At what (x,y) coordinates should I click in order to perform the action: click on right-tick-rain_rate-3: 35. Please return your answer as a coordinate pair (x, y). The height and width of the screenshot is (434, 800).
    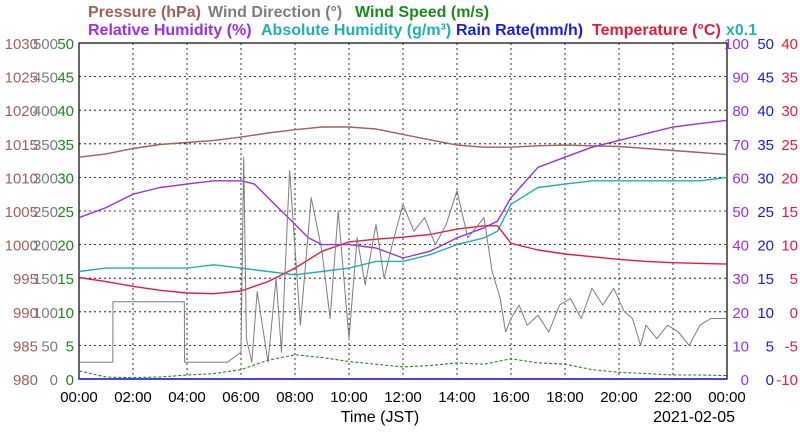
    Looking at the image, I should click on (765, 145).